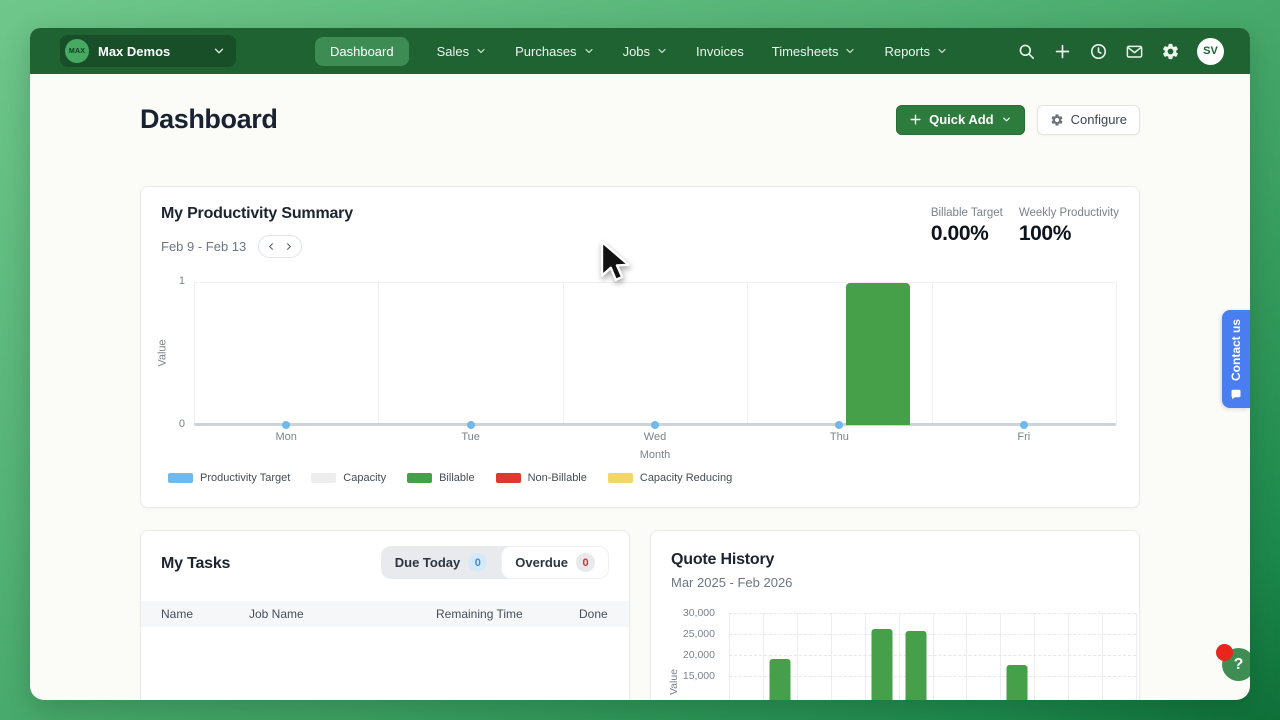  I want to click on legend-item: Productivity Target, so click(229, 478).